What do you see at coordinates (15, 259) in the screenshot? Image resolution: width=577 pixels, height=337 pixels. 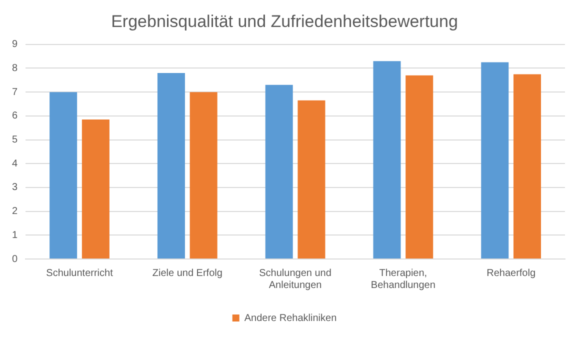 I see `y-tick-label: 0` at bounding box center [15, 259].